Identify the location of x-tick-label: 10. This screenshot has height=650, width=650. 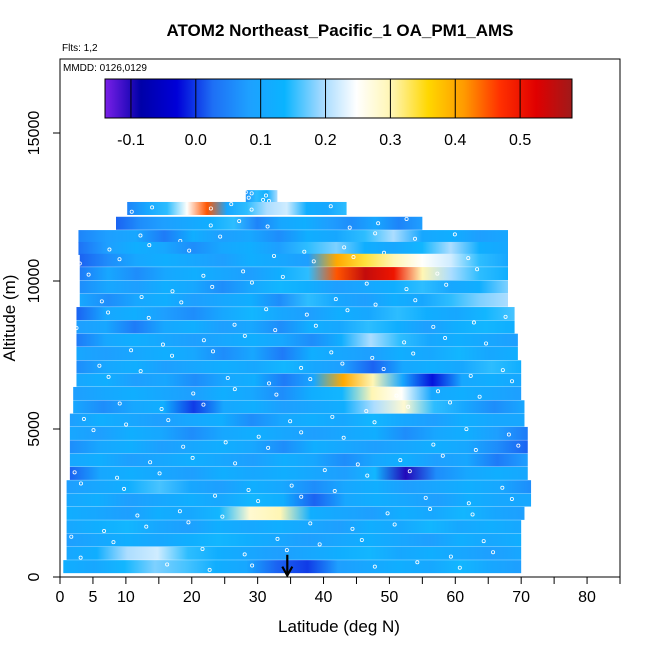
(126, 597).